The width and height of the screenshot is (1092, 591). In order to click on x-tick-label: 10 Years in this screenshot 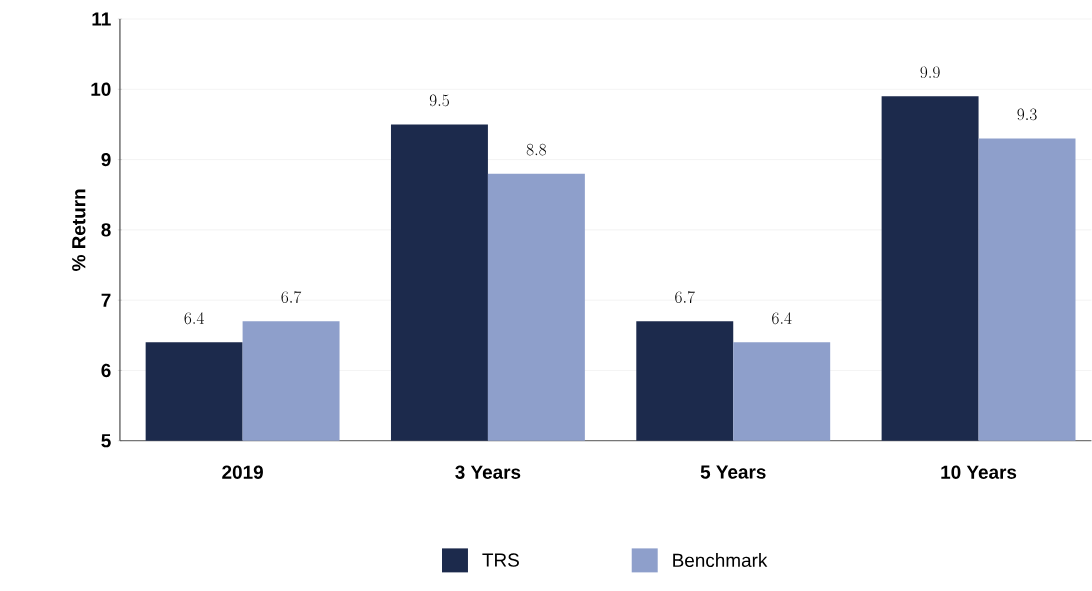, I will do `click(979, 472)`.